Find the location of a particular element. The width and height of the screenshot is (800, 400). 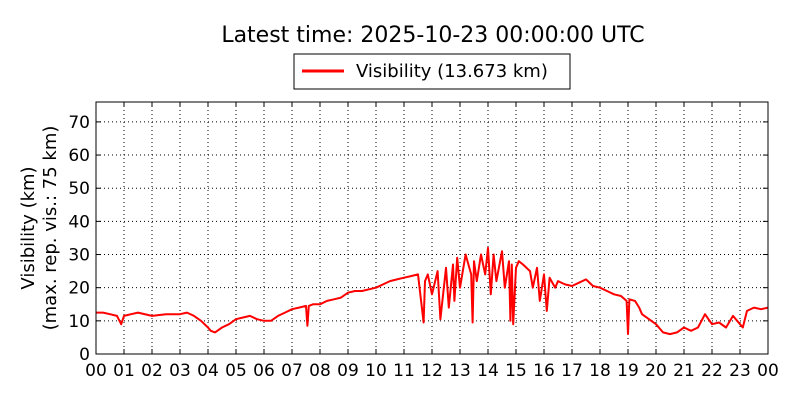

y-tick-label: 30 is located at coordinates (79, 256).